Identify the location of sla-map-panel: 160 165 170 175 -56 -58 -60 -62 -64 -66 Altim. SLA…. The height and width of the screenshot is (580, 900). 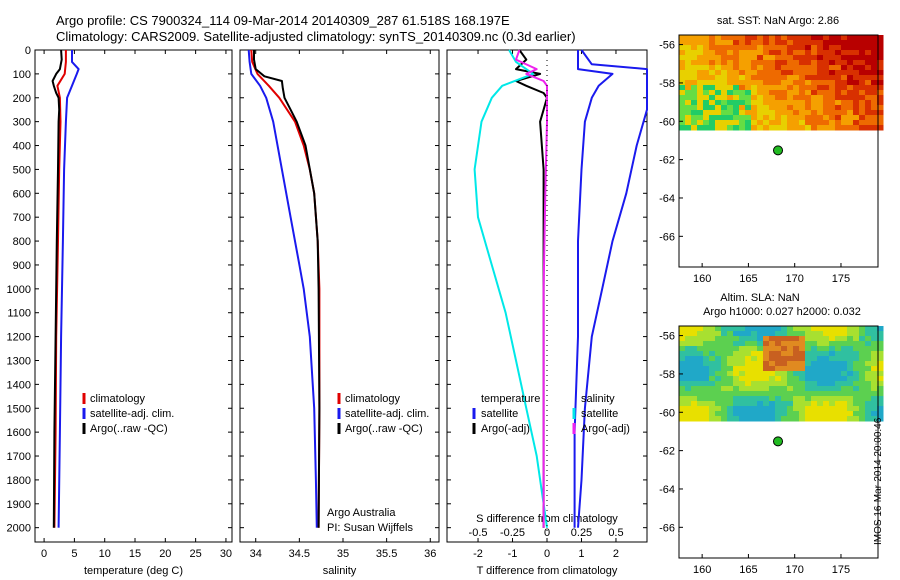
(771, 434).